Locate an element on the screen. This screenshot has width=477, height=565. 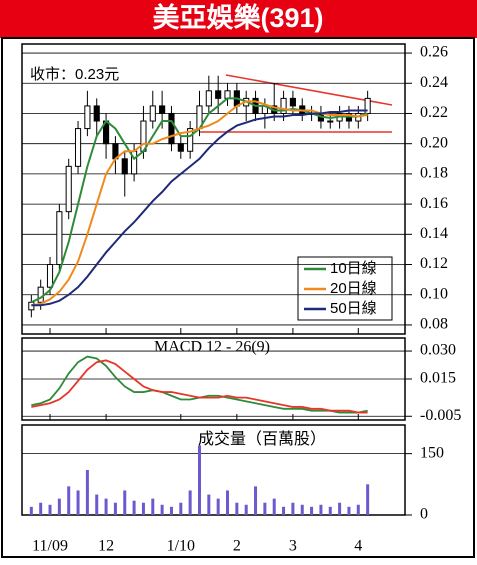
y-tick-label: 0.18 is located at coordinates (434, 173).